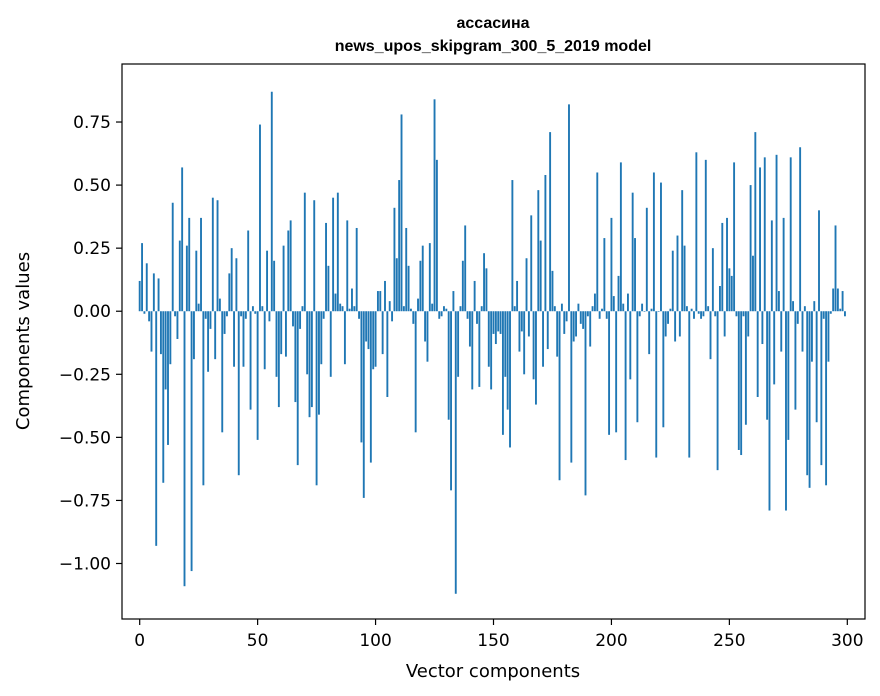 This screenshot has height=696, width=880. What do you see at coordinates (258, 641) in the screenshot?
I see `x-tick-label: 50` at bounding box center [258, 641].